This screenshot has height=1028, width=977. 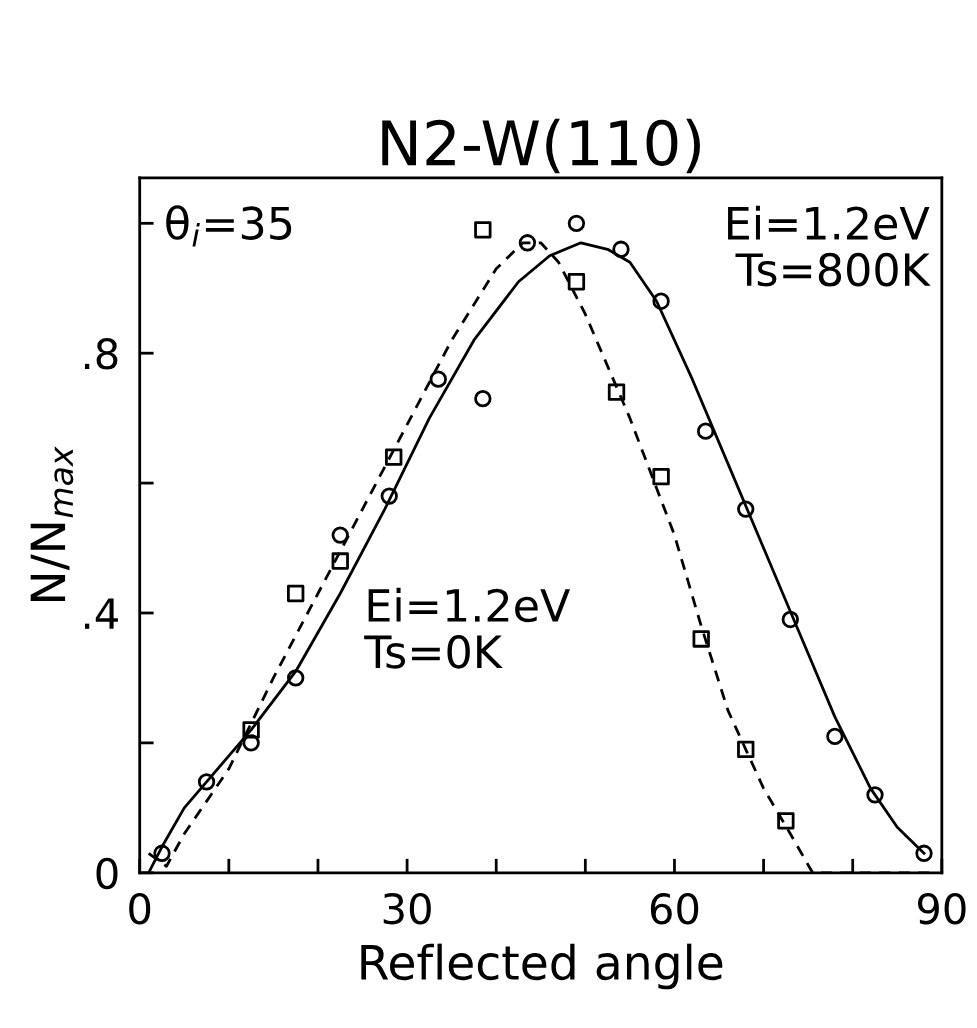 What do you see at coordinates (674, 908) in the screenshot?
I see `x-tick-label: 60` at bounding box center [674, 908].